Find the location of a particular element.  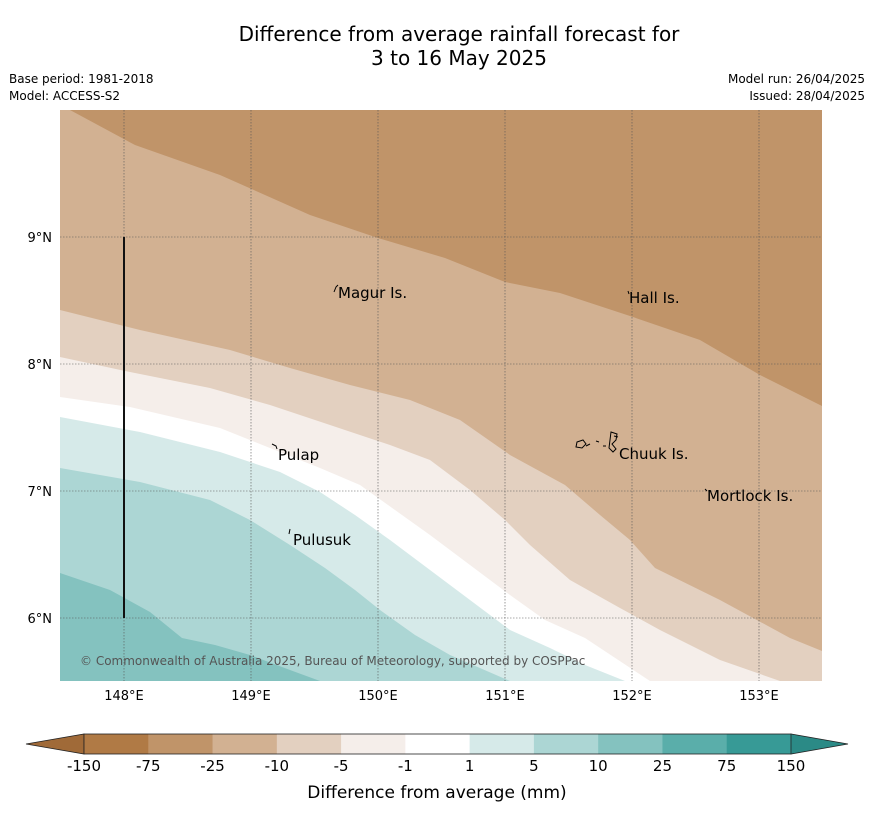

label-pulap: Pulap is located at coordinates (298, 455).